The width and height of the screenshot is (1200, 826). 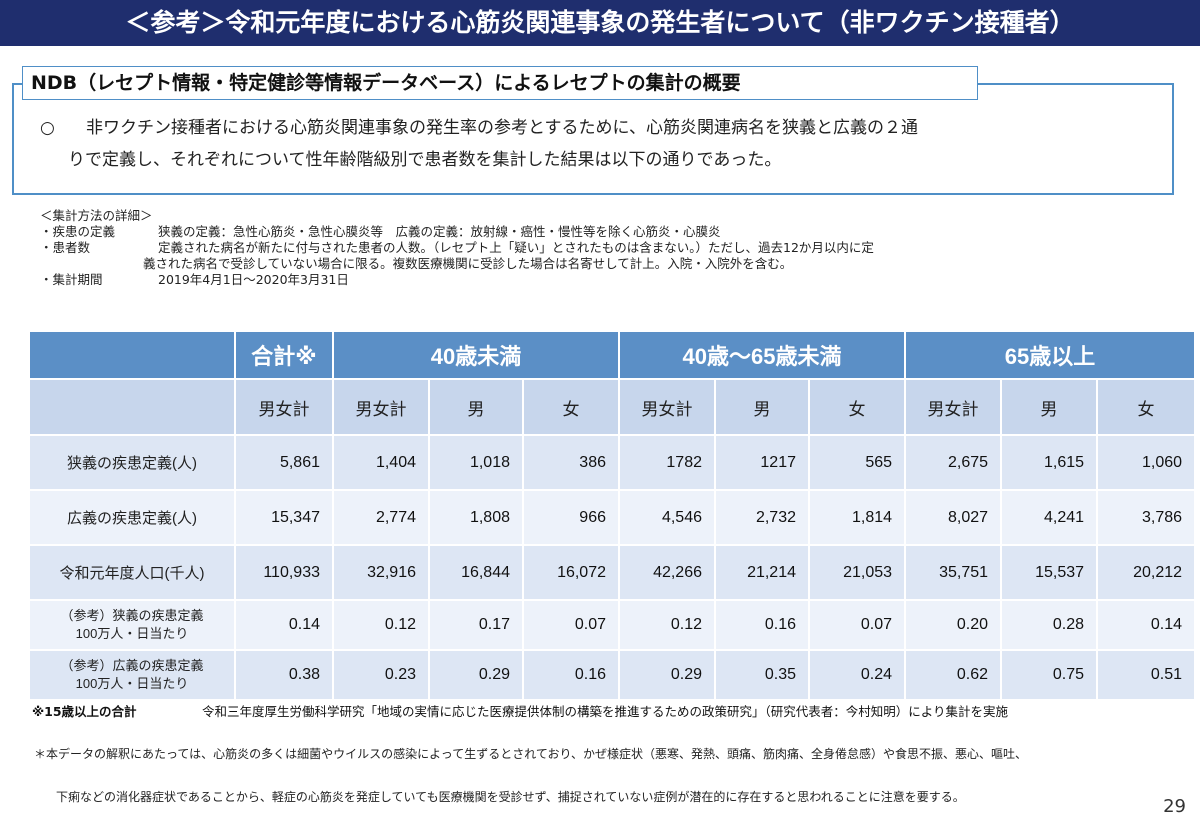 I want to click on group-header-row: 合計※ 40歳未満 40歳～65歳未満 65歳以上, so click(x=612, y=355).